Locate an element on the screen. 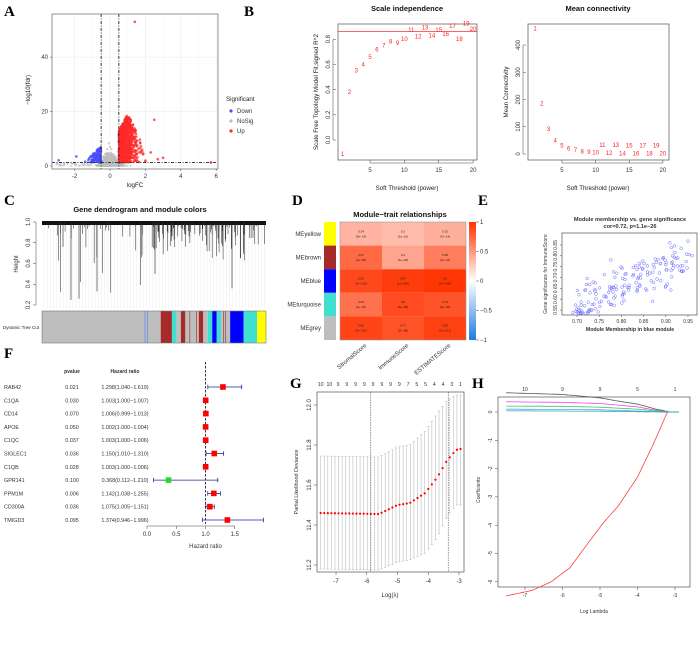  chart-title: Gene dendrogram and module colors is located at coordinates (139, 209).